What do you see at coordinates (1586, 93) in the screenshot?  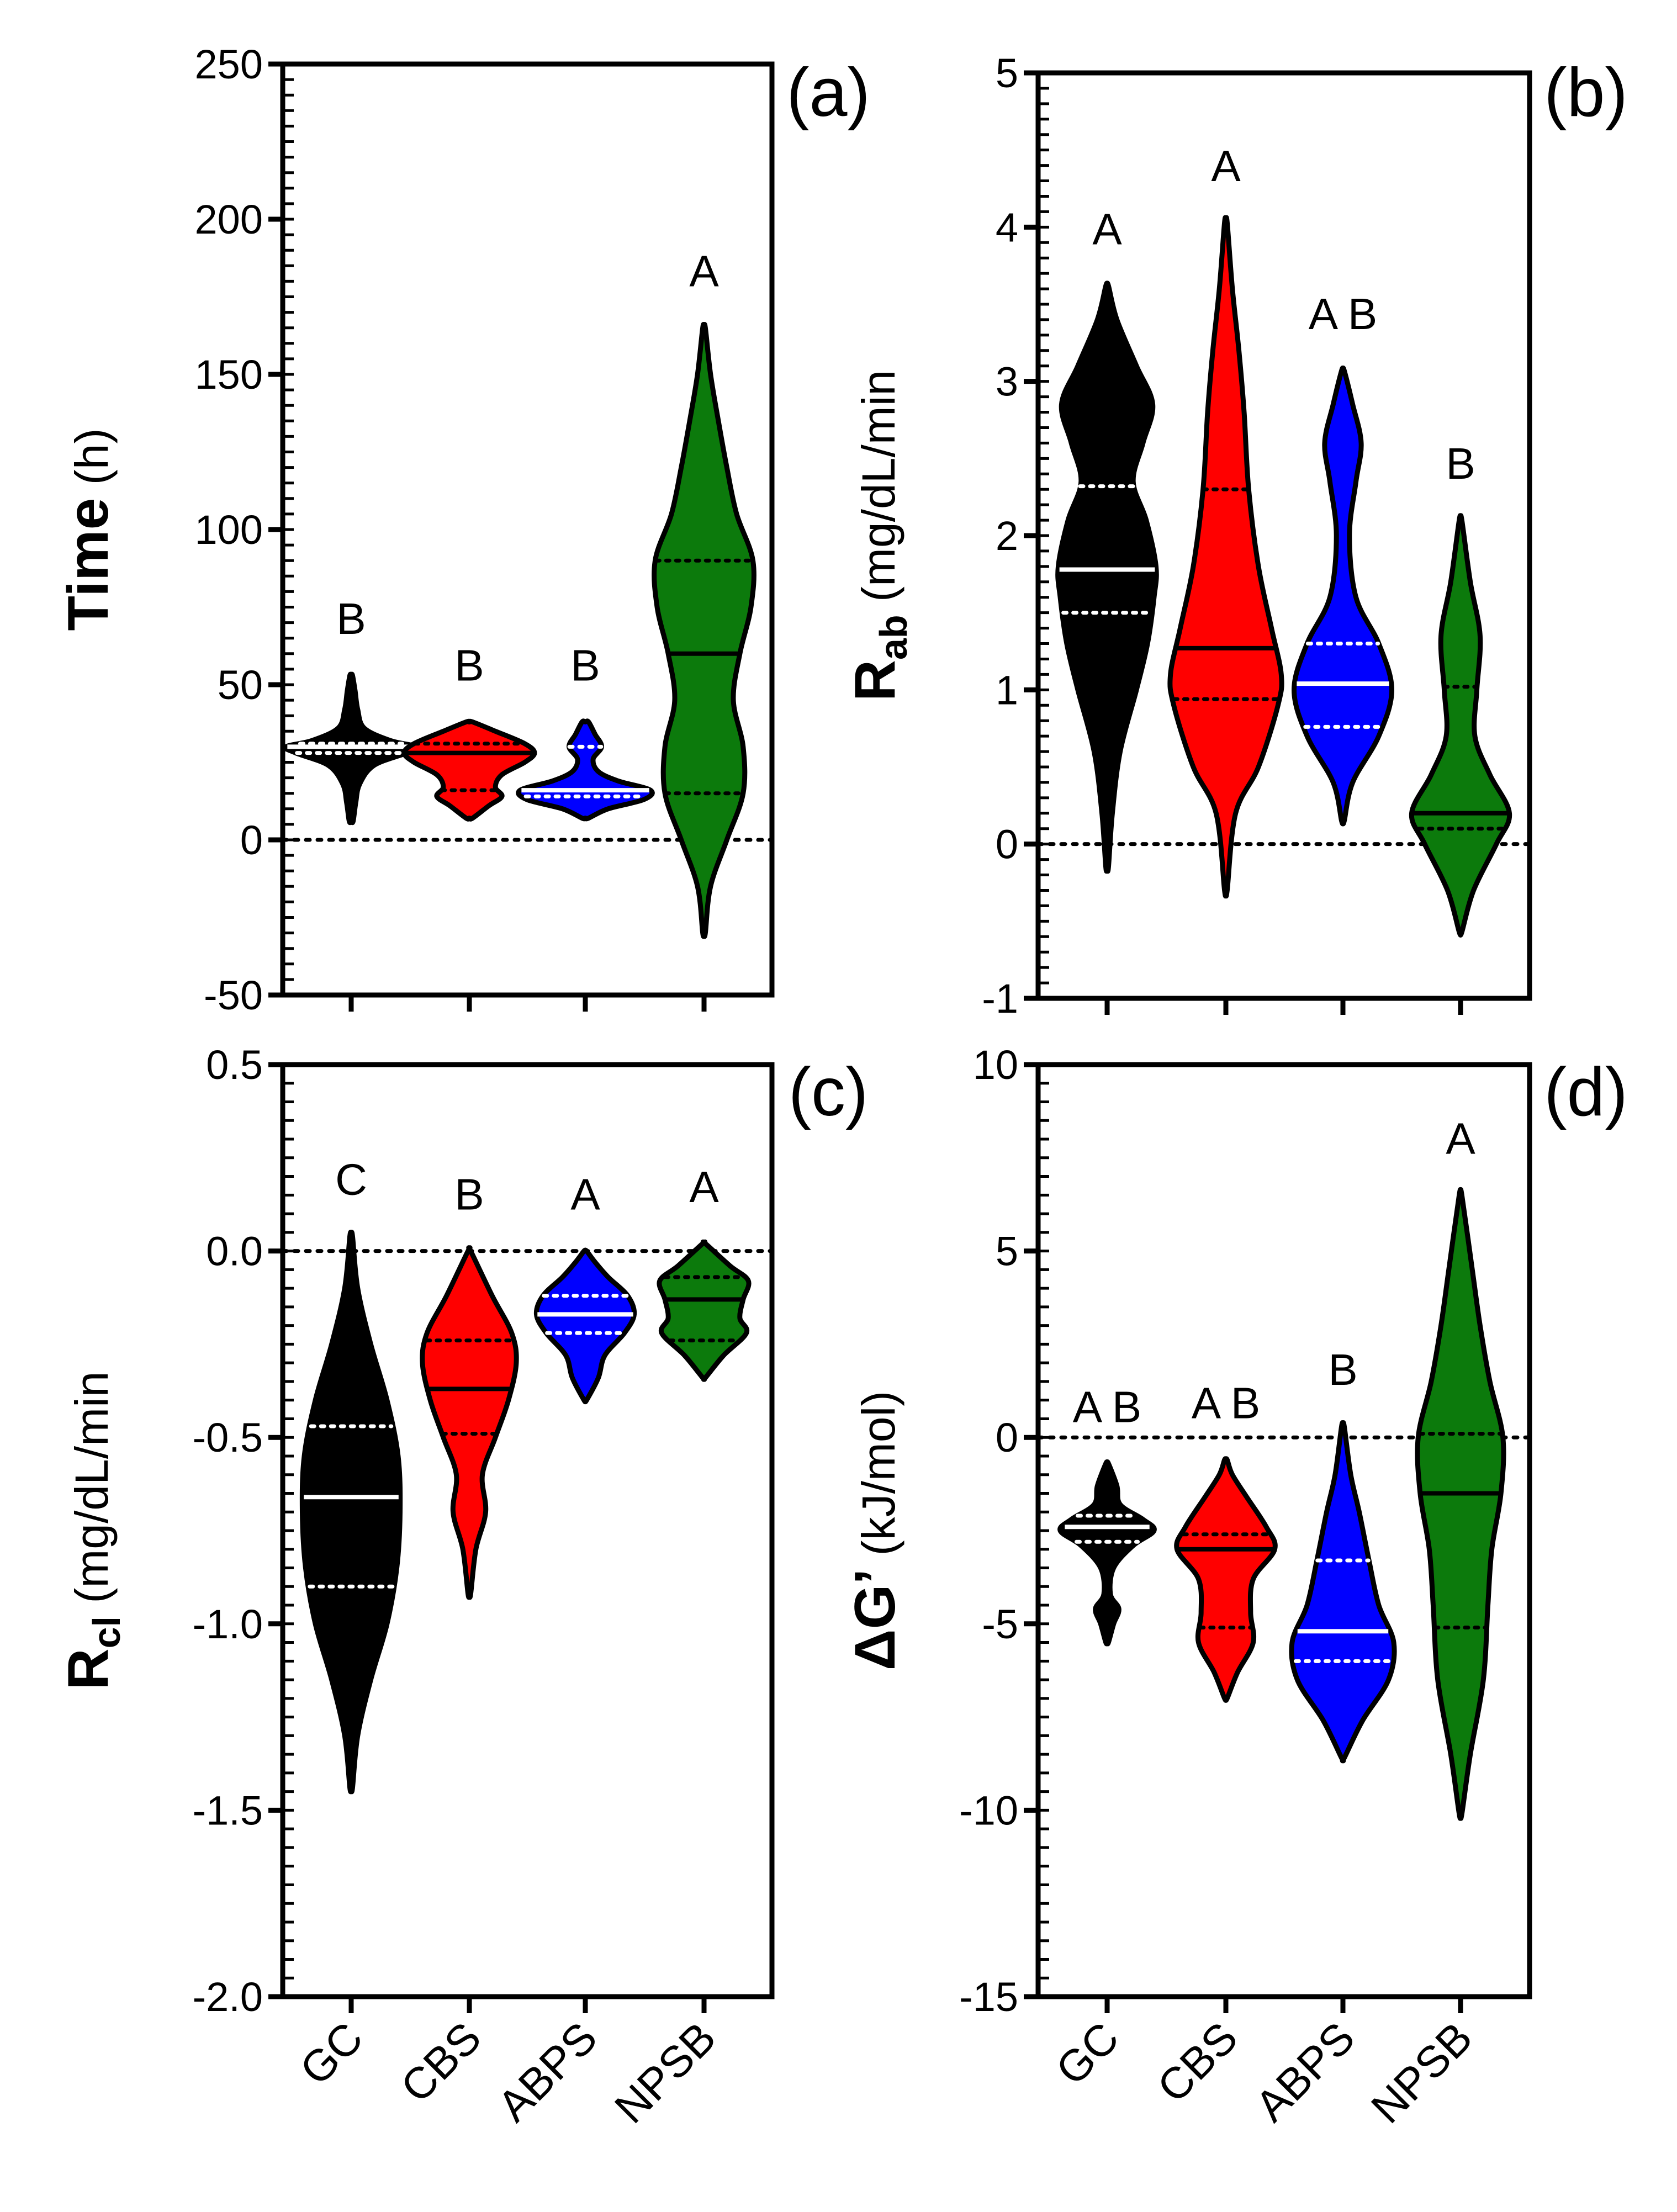 I see `panel-label: (b)` at bounding box center [1586, 93].